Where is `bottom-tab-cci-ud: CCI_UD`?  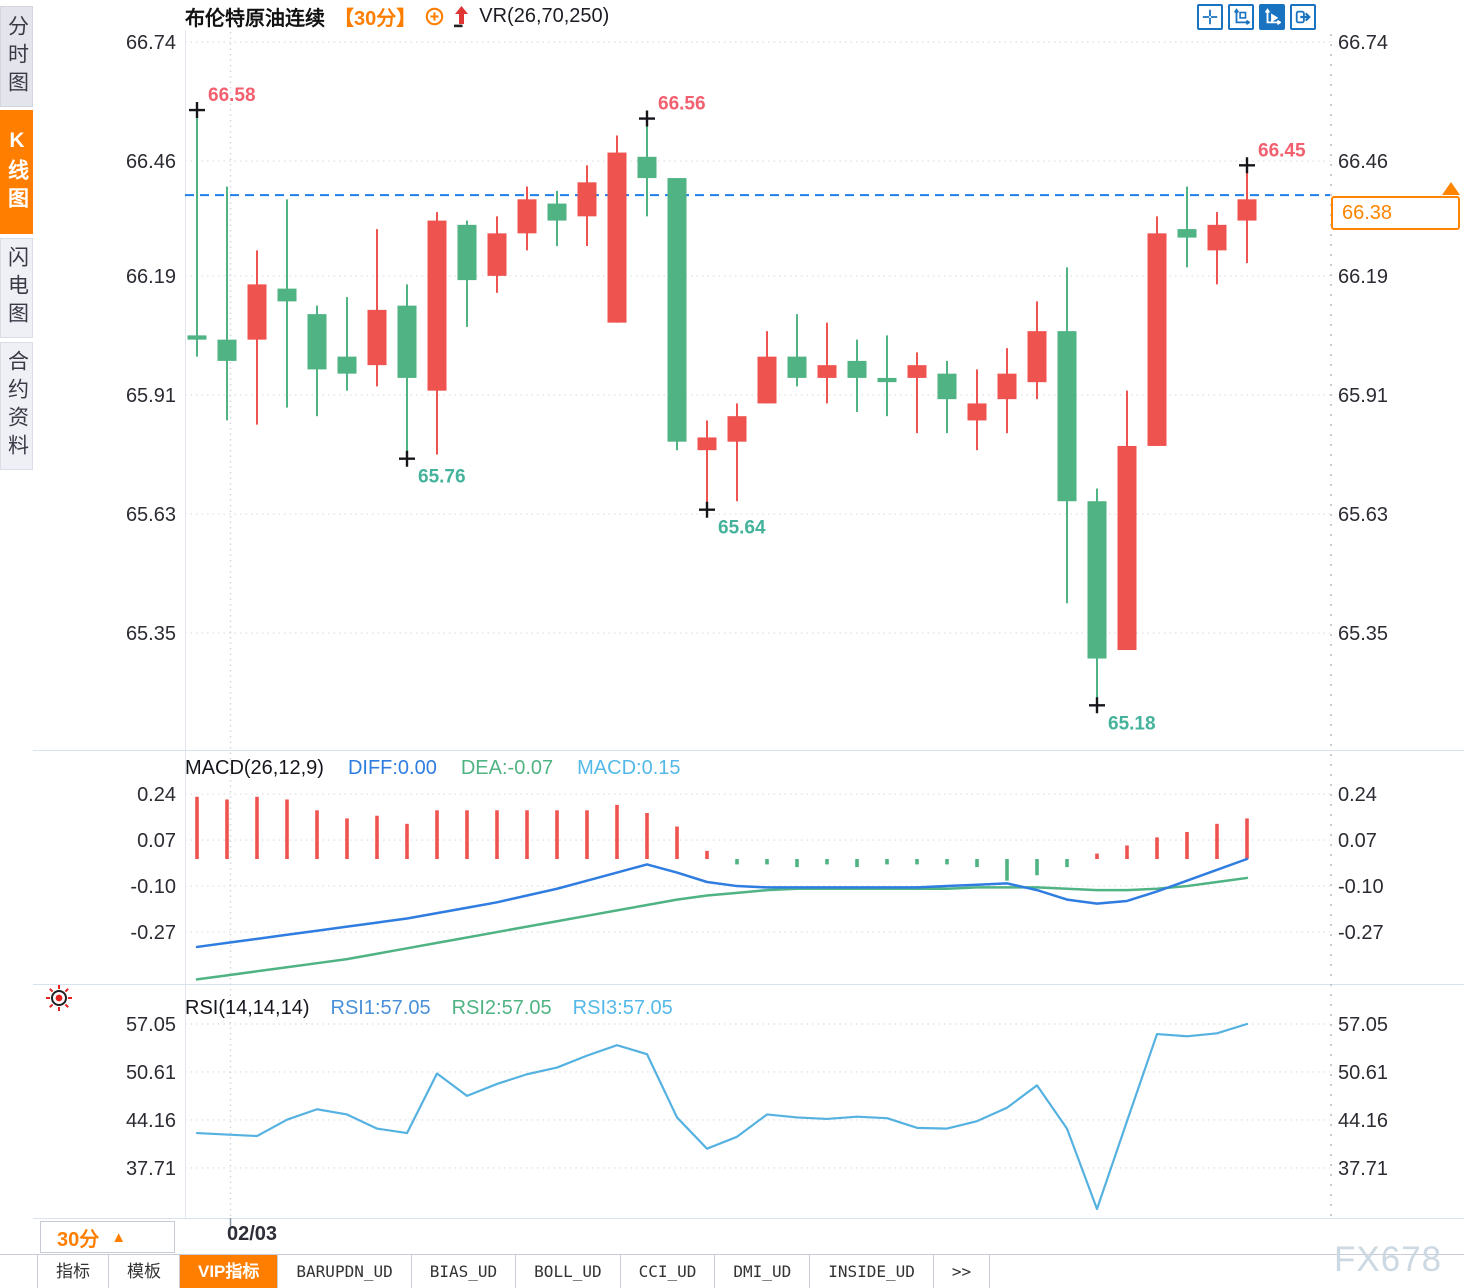
bottom-tab-cci-ud: CCI_UD is located at coordinates (668, 1271).